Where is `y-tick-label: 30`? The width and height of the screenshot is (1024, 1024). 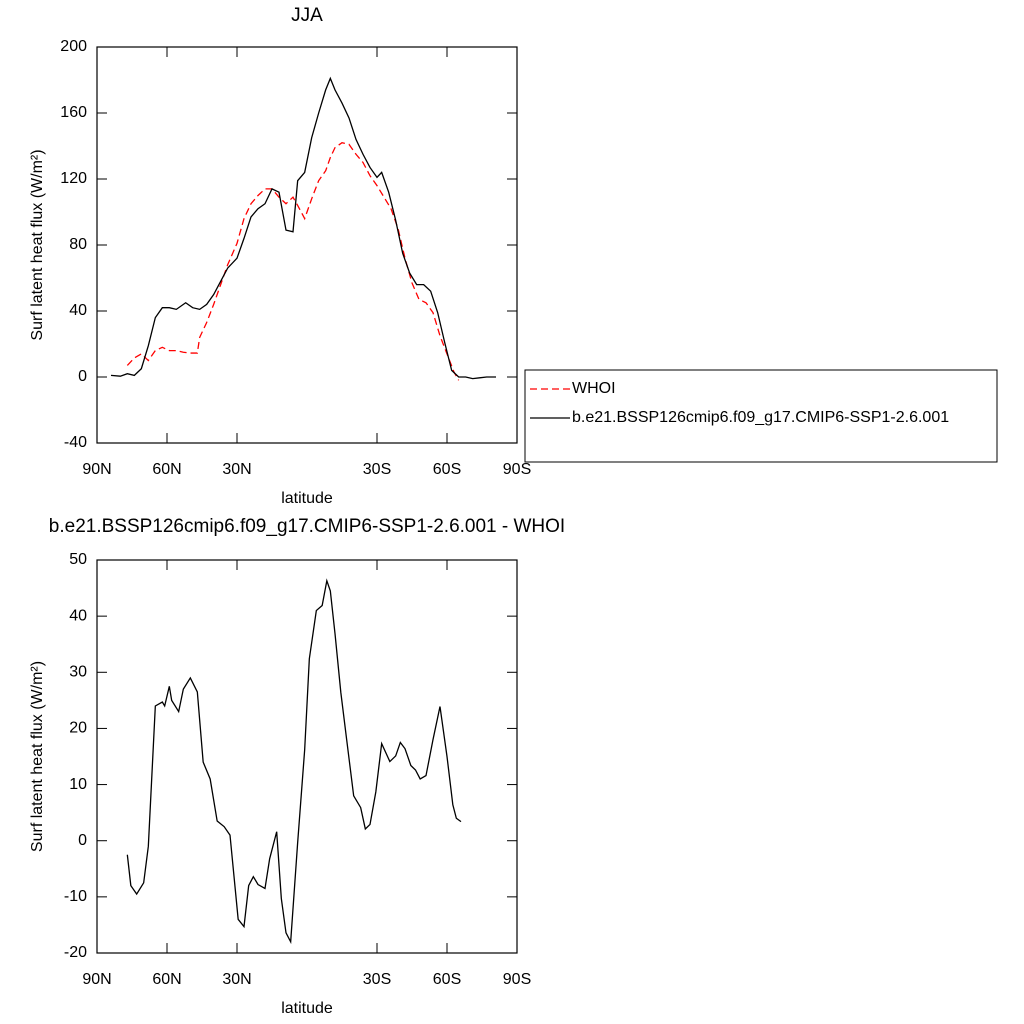 y-tick-label: 30 is located at coordinates (78, 672).